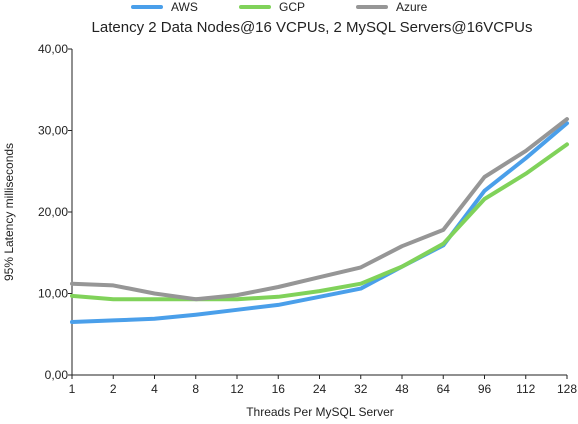 The image size is (578, 424). I want to click on y-tick-label: 10,00, so click(53, 294).